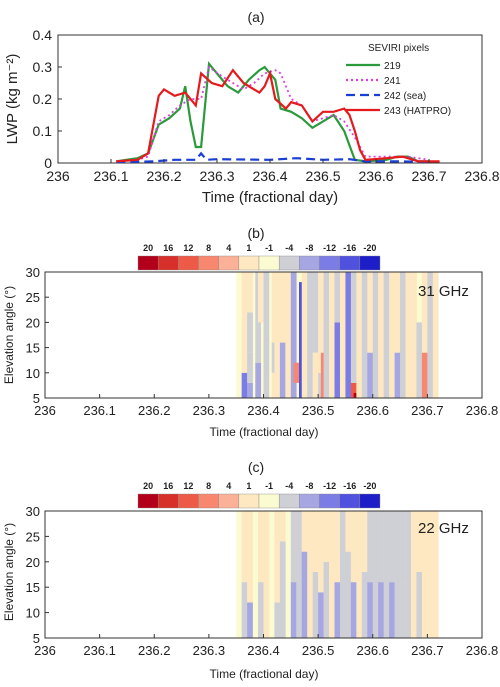 This screenshot has width=500, height=687. Describe the element at coordinates (349, 486) in the screenshot. I see `colorbar-label: -16` at that location.